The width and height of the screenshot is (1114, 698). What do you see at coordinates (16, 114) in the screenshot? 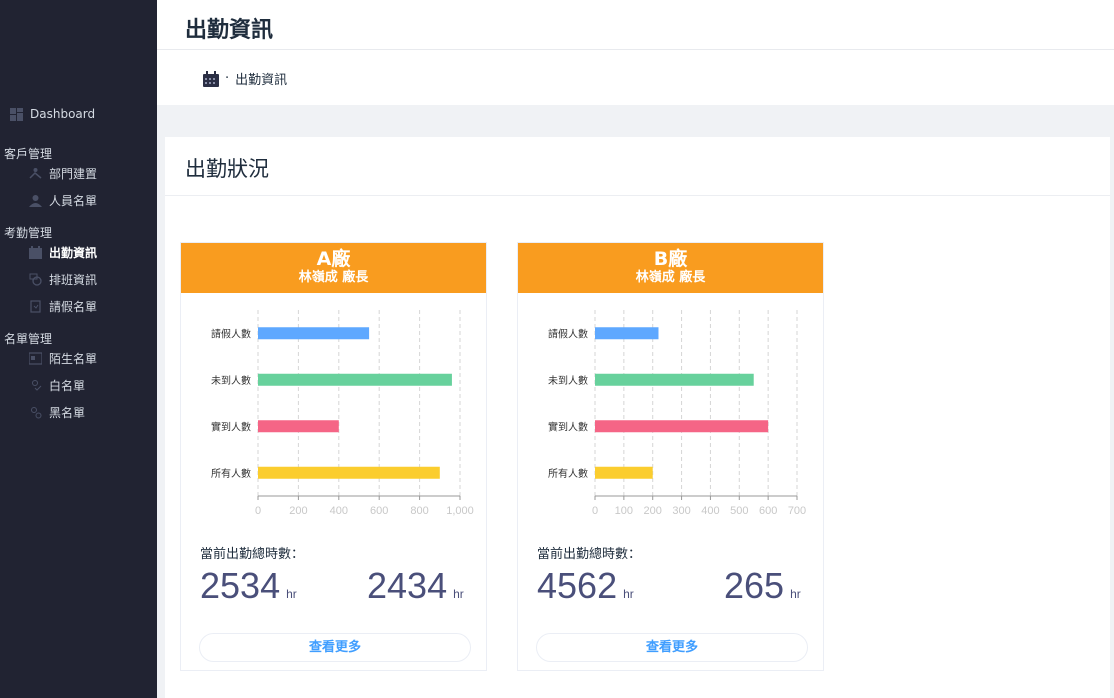
I see `dashboard-icon` at bounding box center [16, 114].